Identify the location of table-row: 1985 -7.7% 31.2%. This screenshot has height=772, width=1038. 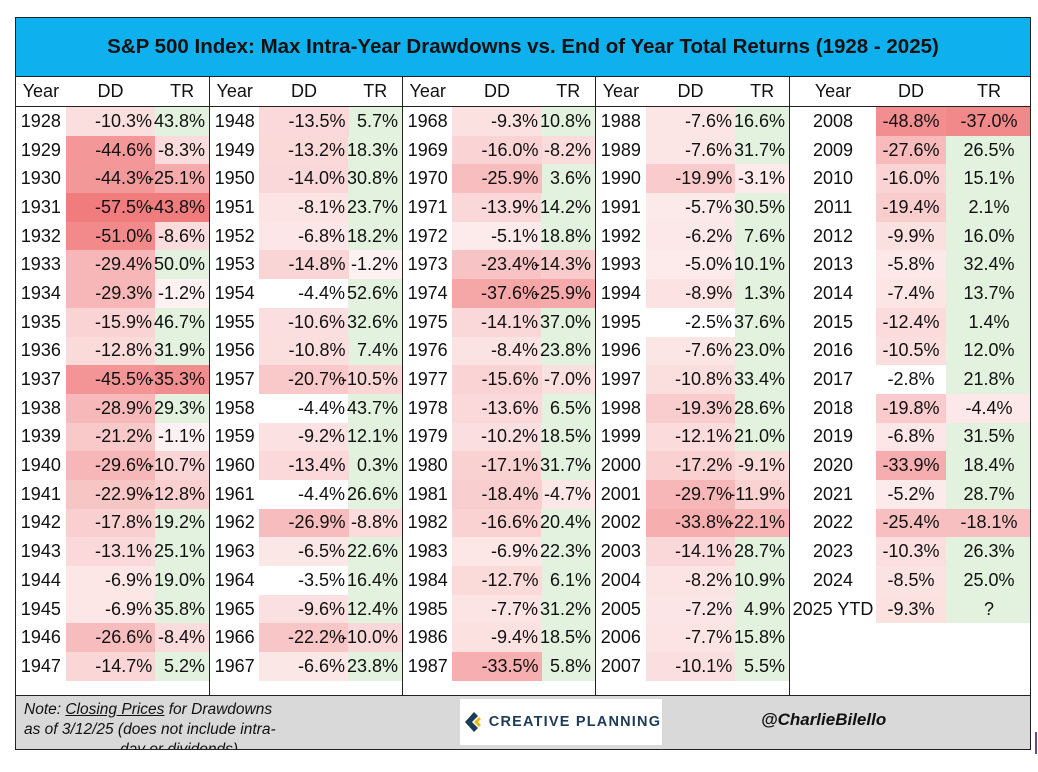
(499, 609).